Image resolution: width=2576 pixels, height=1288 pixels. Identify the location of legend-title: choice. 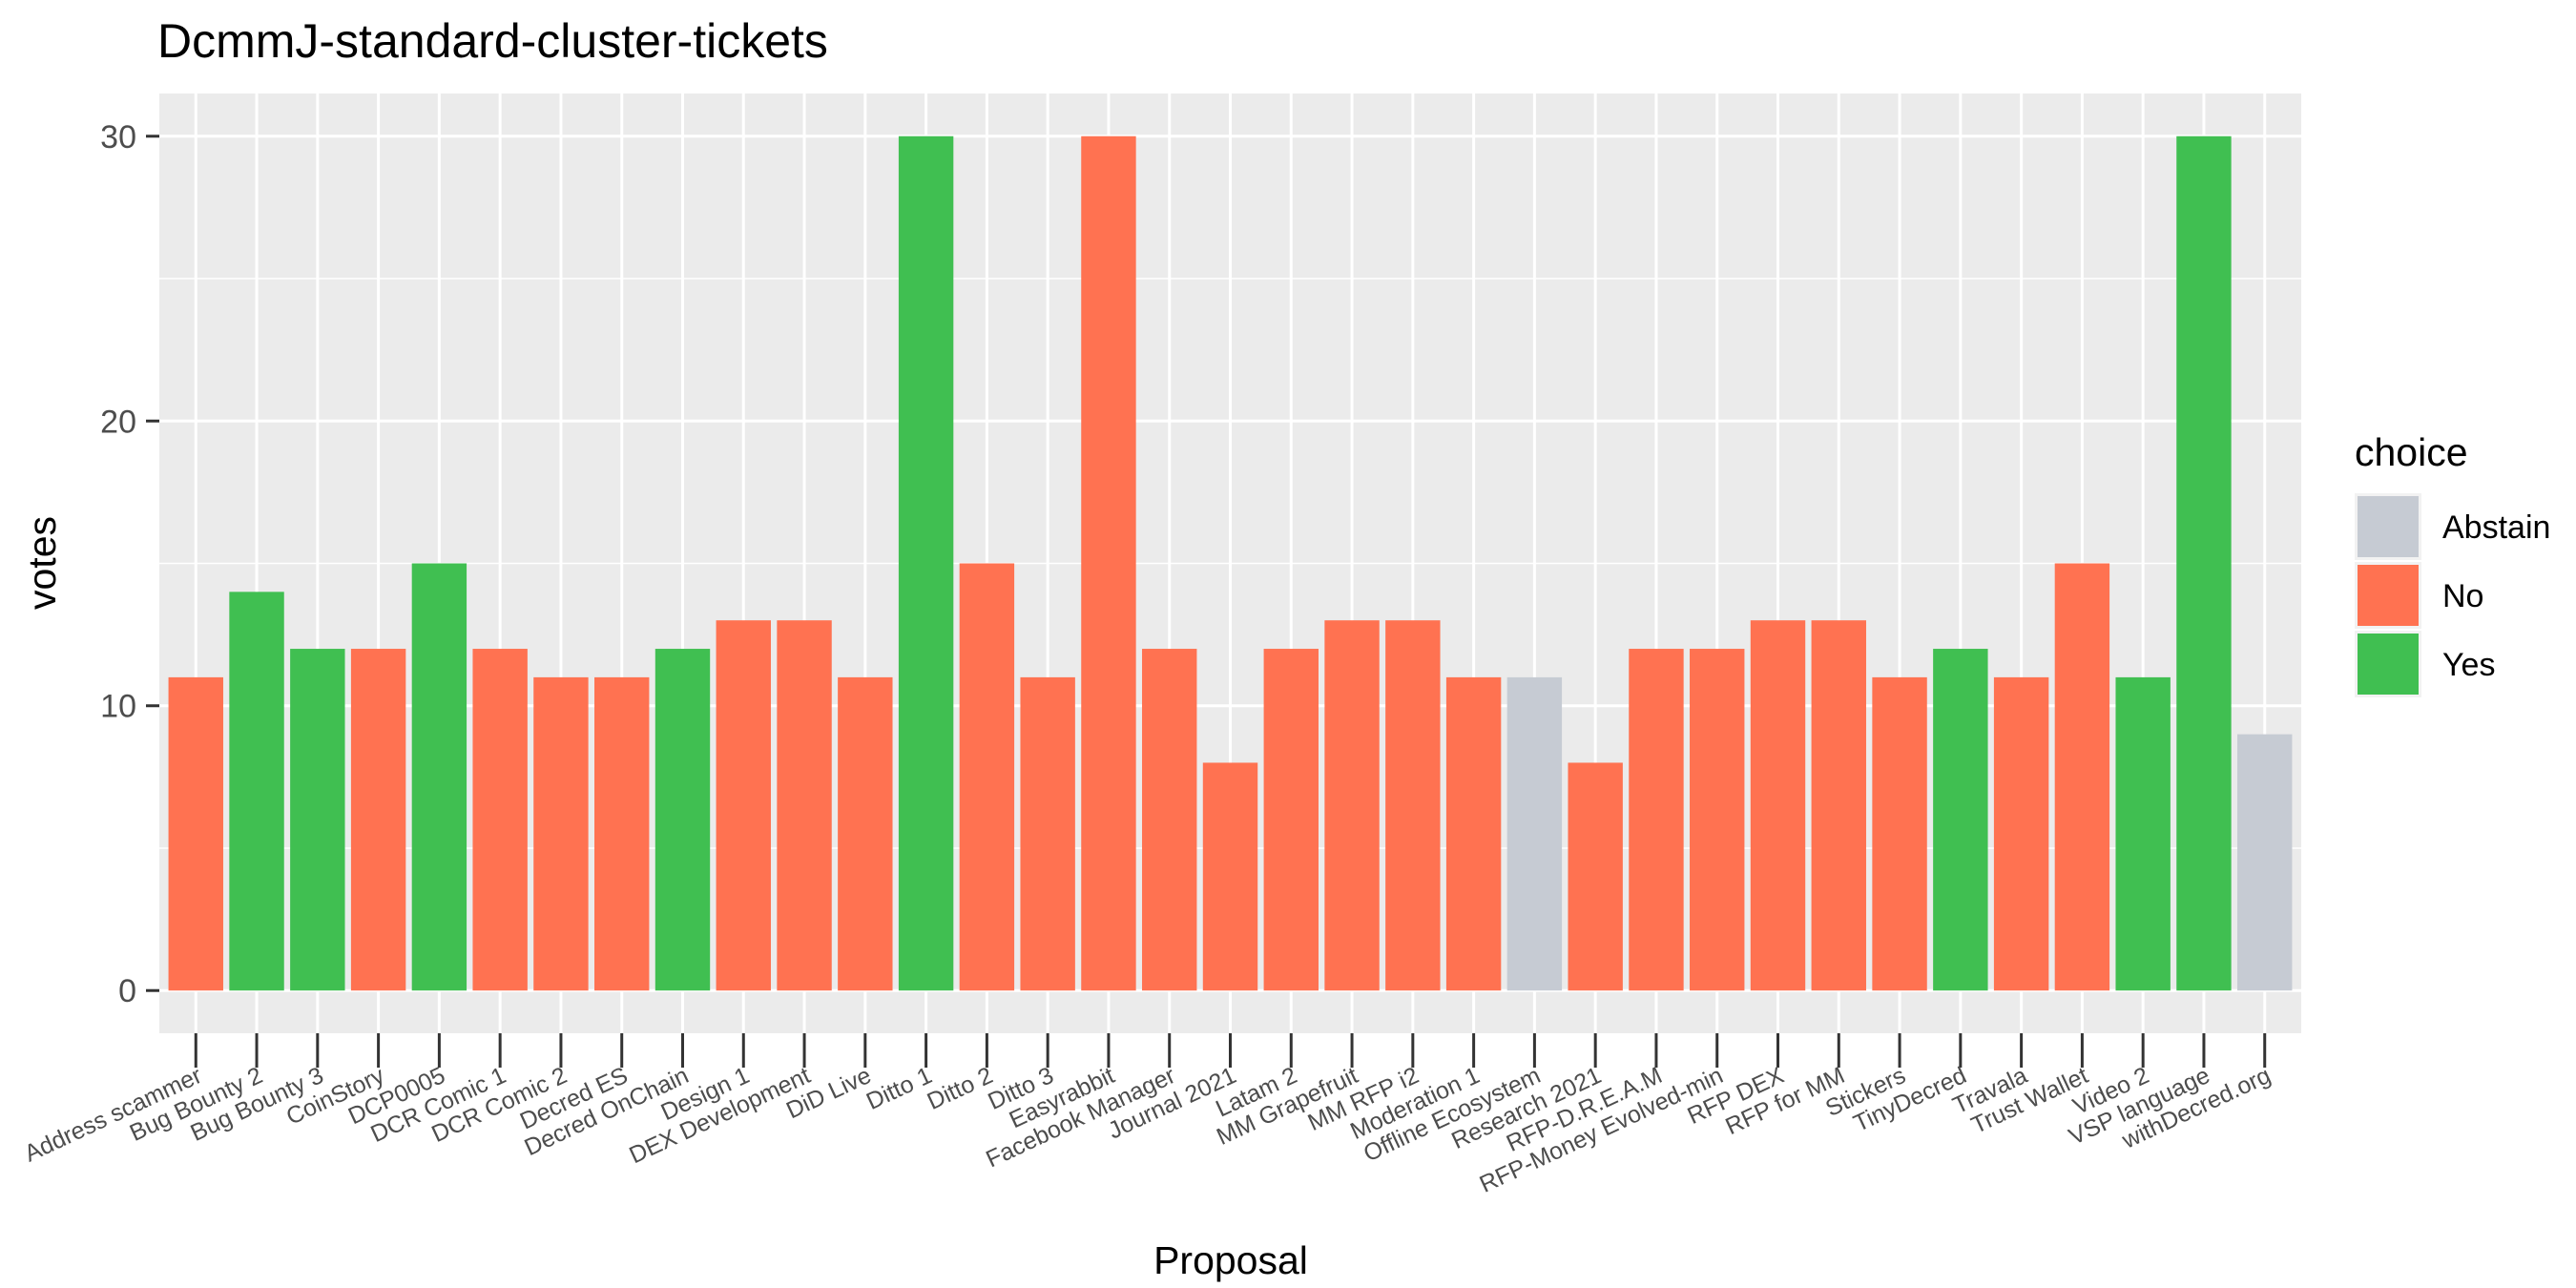
(2411, 452).